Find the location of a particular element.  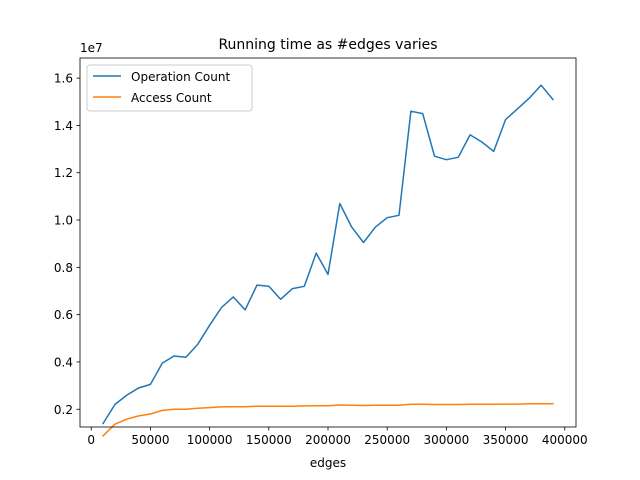

y-tick-label: 1.6 is located at coordinates (63, 79).